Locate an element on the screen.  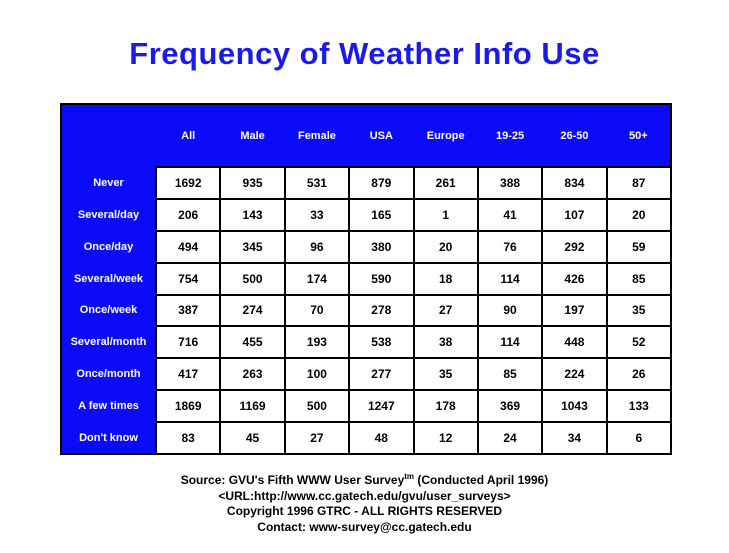
data-cell: 292 is located at coordinates (574, 246).